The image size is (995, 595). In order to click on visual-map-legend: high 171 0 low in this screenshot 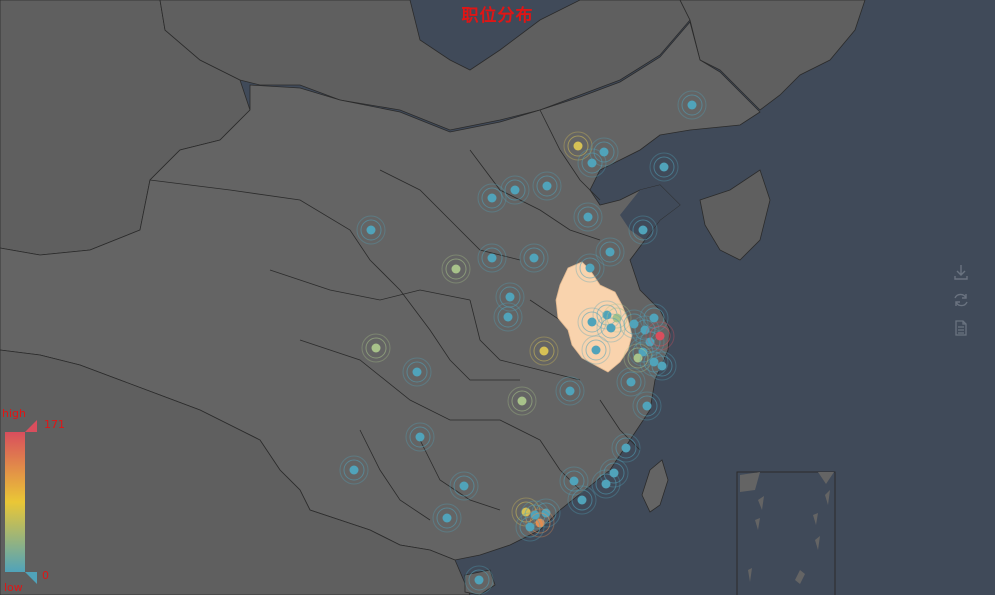, I will do `click(40, 500)`.